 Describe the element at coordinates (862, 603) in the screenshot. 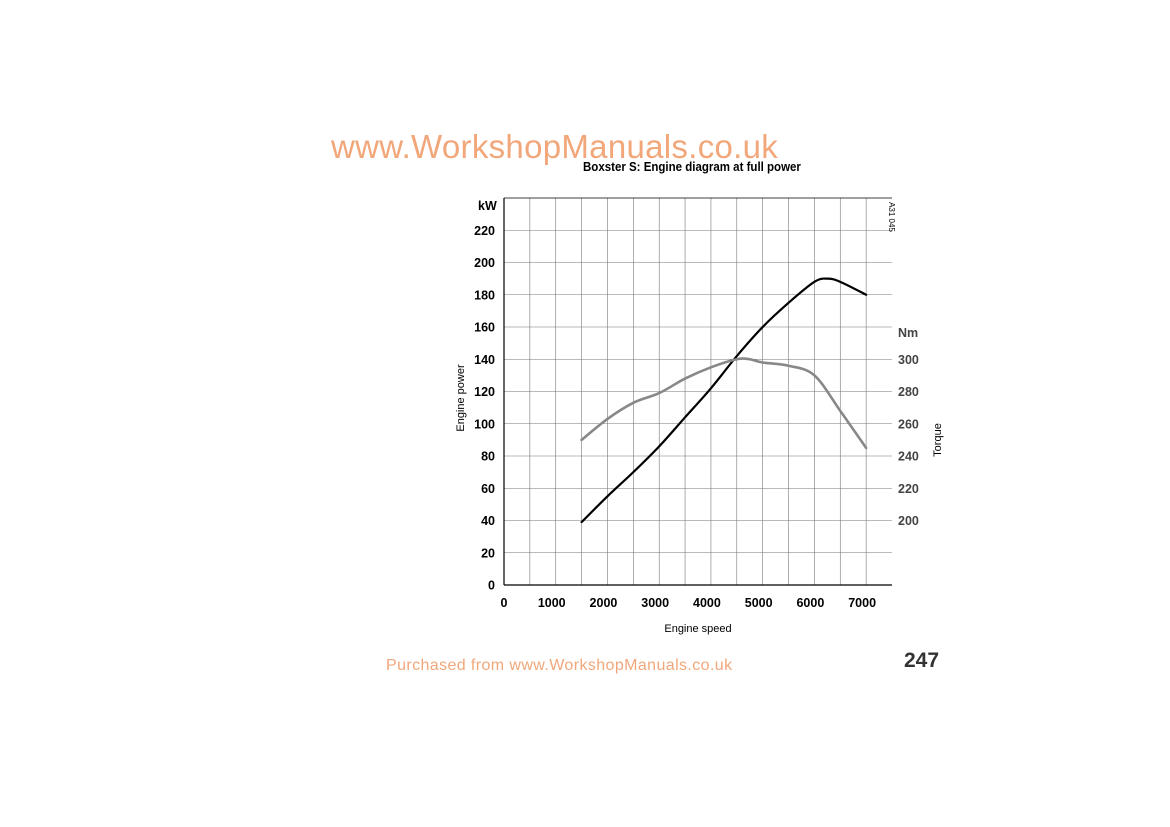

I see `x-tick-label: 7000` at that location.